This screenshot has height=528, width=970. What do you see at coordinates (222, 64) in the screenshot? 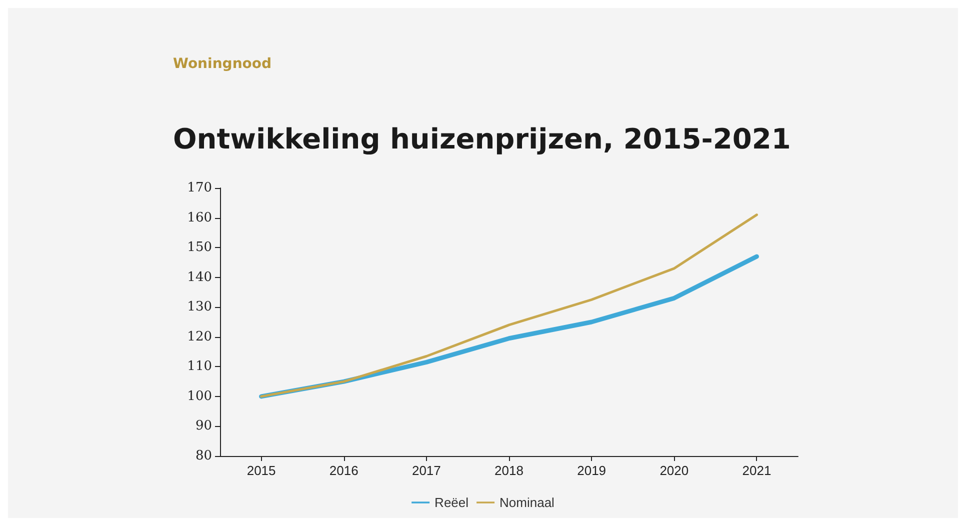
I see `chart-subtitle: Woningnood` at bounding box center [222, 64].